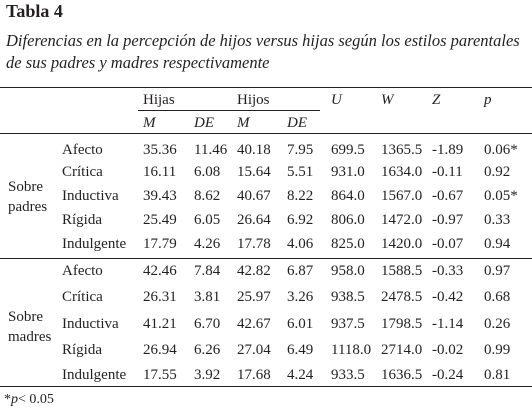 Image resolution: width=532 pixels, height=412 pixels. I want to click on cell: 1420.0, so click(402, 244).